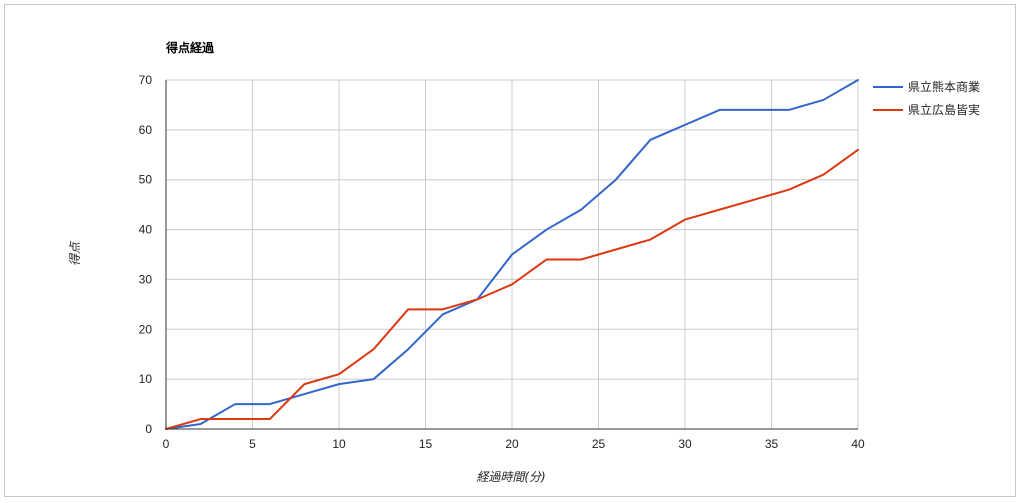 The image size is (1022, 503). What do you see at coordinates (146, 180) in the screenshot?
I see `y-tick-label: 50` at bounding box center [146, 180].